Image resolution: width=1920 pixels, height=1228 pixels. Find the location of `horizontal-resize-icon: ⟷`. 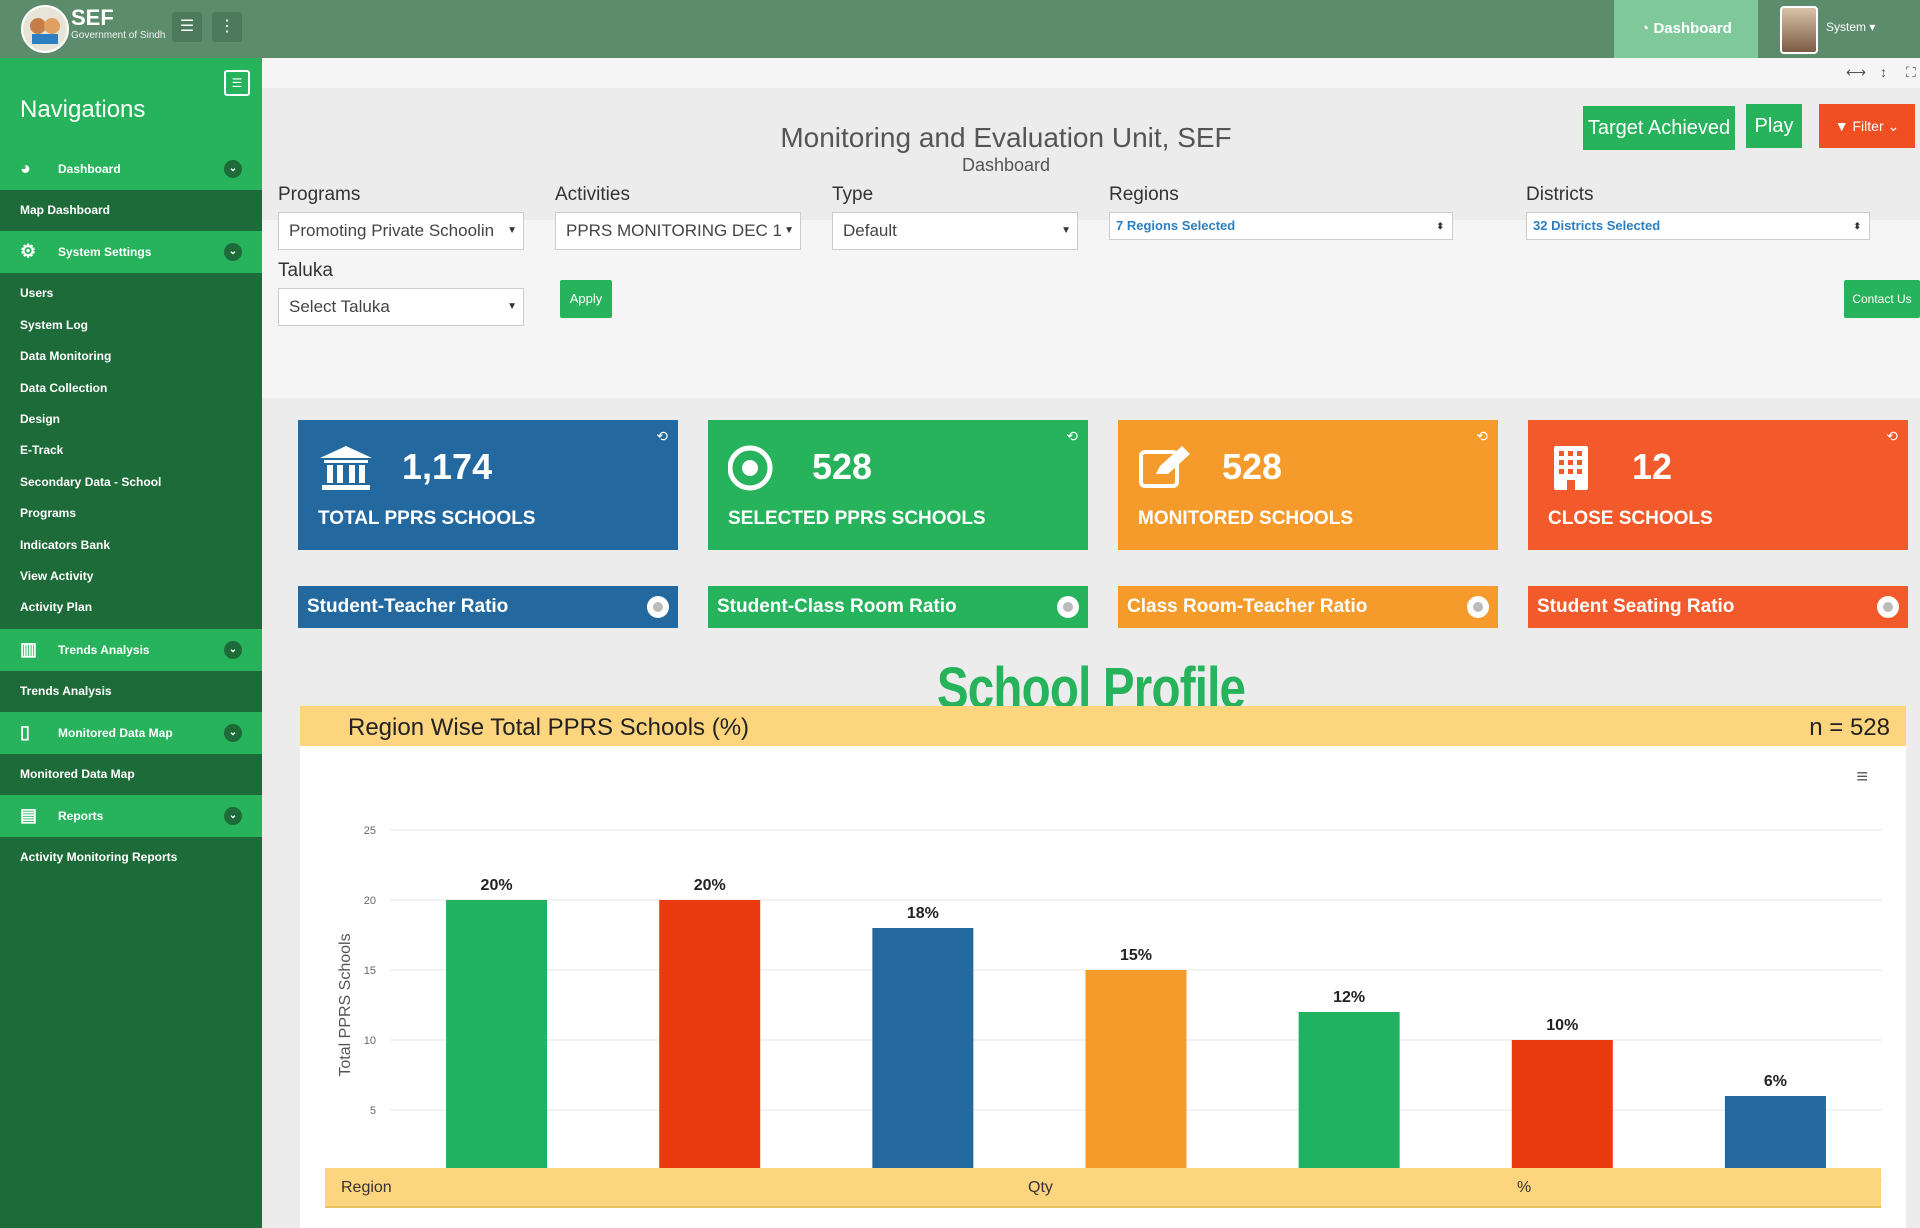

horizontal-resize-icon: ⟷ is located at coordinates (1856, 72).